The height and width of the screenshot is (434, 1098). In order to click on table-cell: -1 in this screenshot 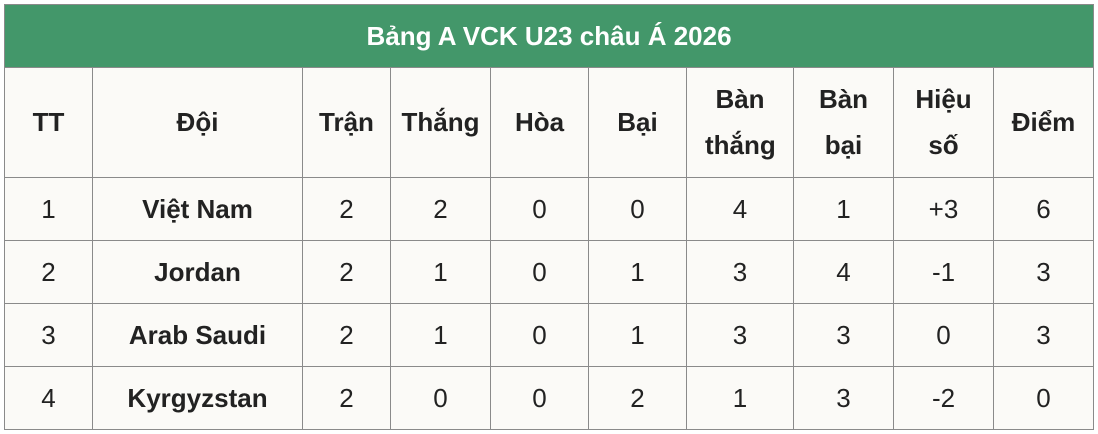, I will do `click(943, 272)`.